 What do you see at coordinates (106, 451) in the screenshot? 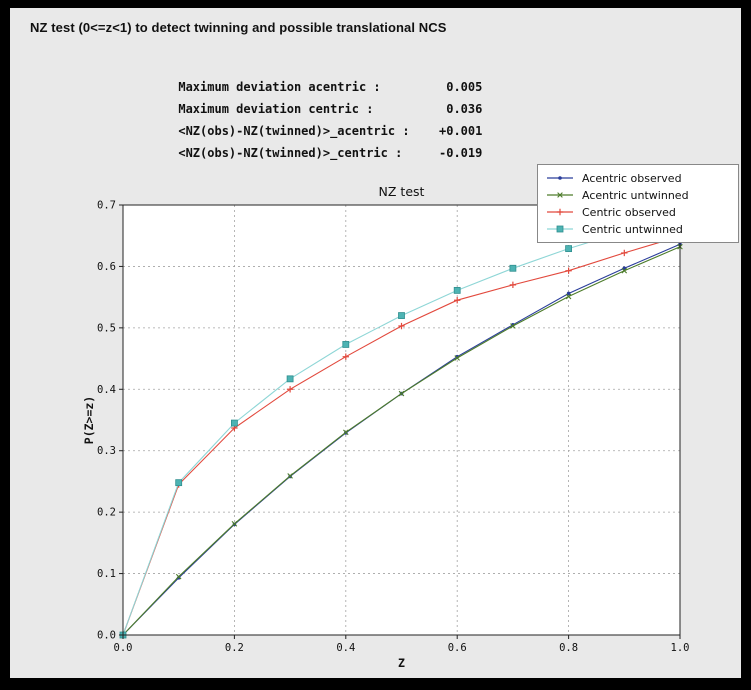
I see `svg-text: 0.3` at bounding box center [106, 451].